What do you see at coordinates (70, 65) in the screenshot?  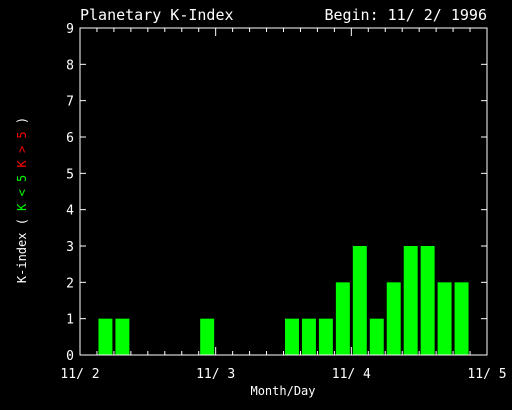 I see `y-tick-label: 8` at bounding box center [70, 65].